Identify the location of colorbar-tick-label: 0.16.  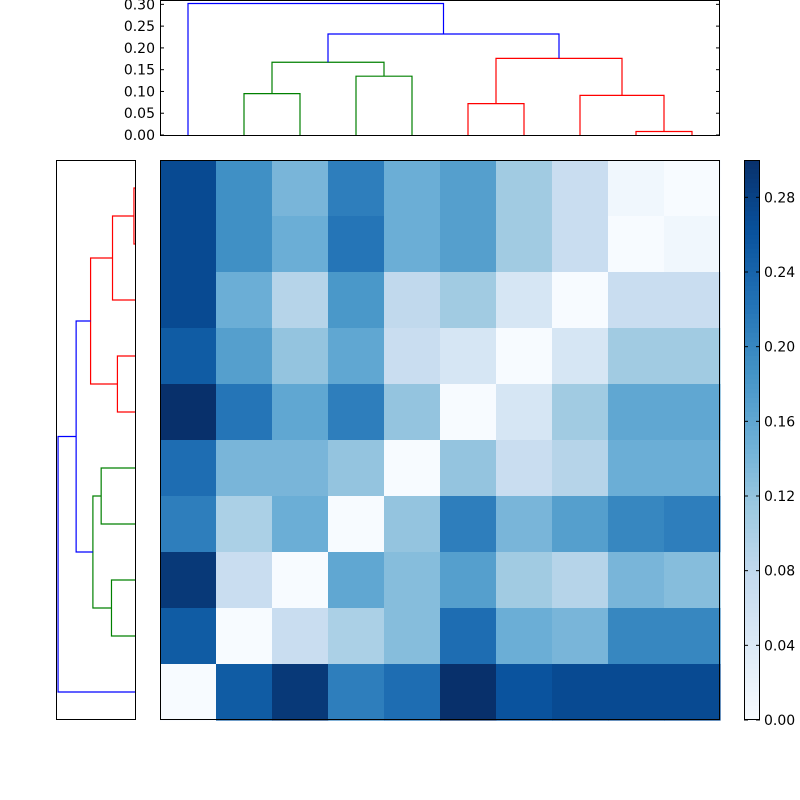
(779, 422).